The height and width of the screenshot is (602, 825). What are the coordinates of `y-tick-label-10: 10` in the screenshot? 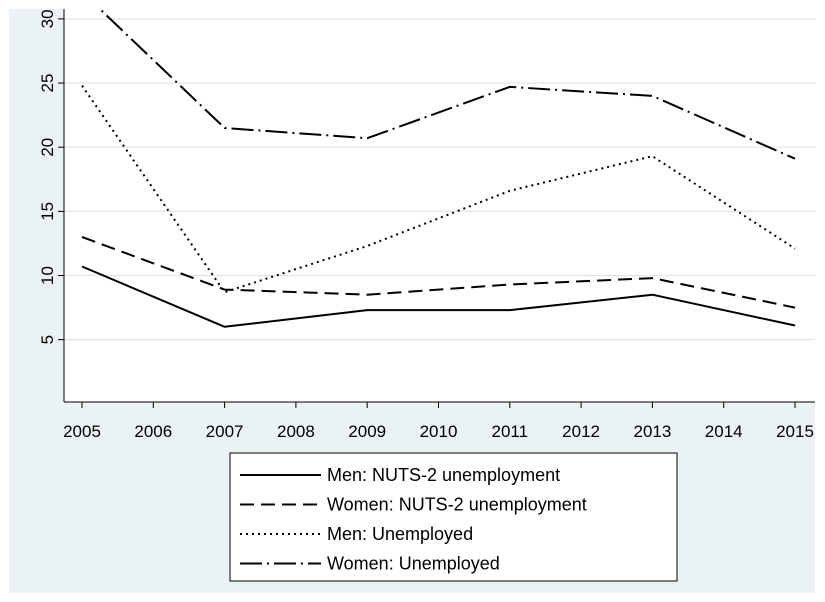 It's located at (47, 275).